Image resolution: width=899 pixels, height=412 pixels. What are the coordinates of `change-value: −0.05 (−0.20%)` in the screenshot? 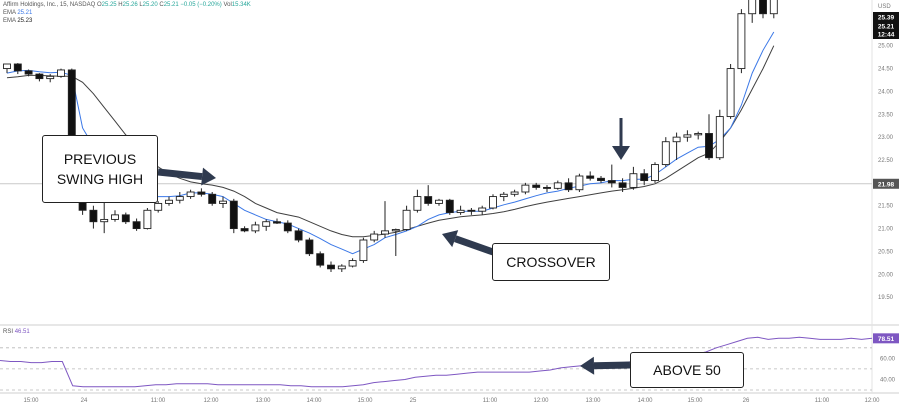 It's located at (201, 5).